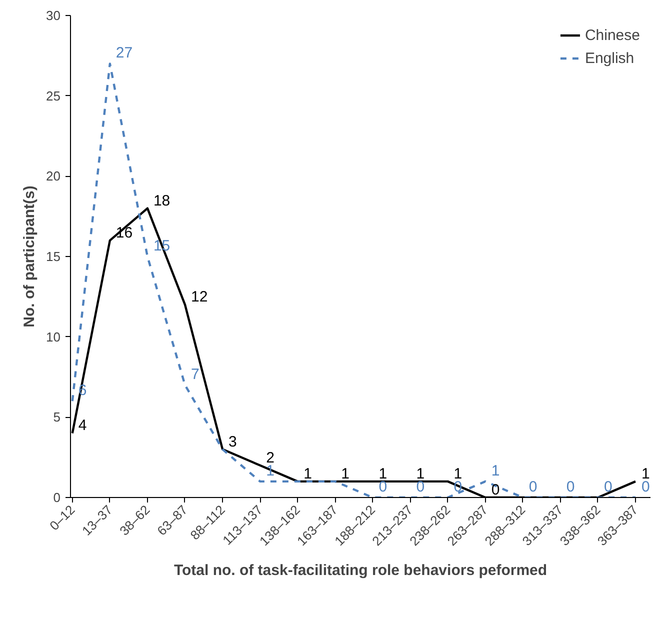  Describe the element at coordinates (57, 497) in the screenshot. I see `y-tick-label: 0` at that location.